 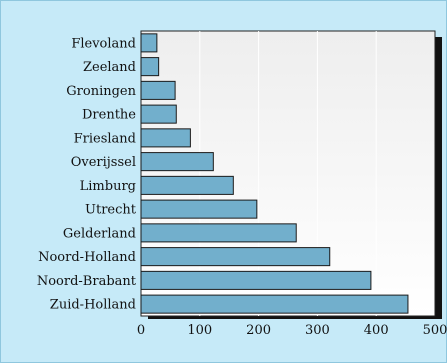 What do you see at coordinates (103, 43) in the screenshot?
I see `category-label: Flevoland` at bounding box center [103, 43].